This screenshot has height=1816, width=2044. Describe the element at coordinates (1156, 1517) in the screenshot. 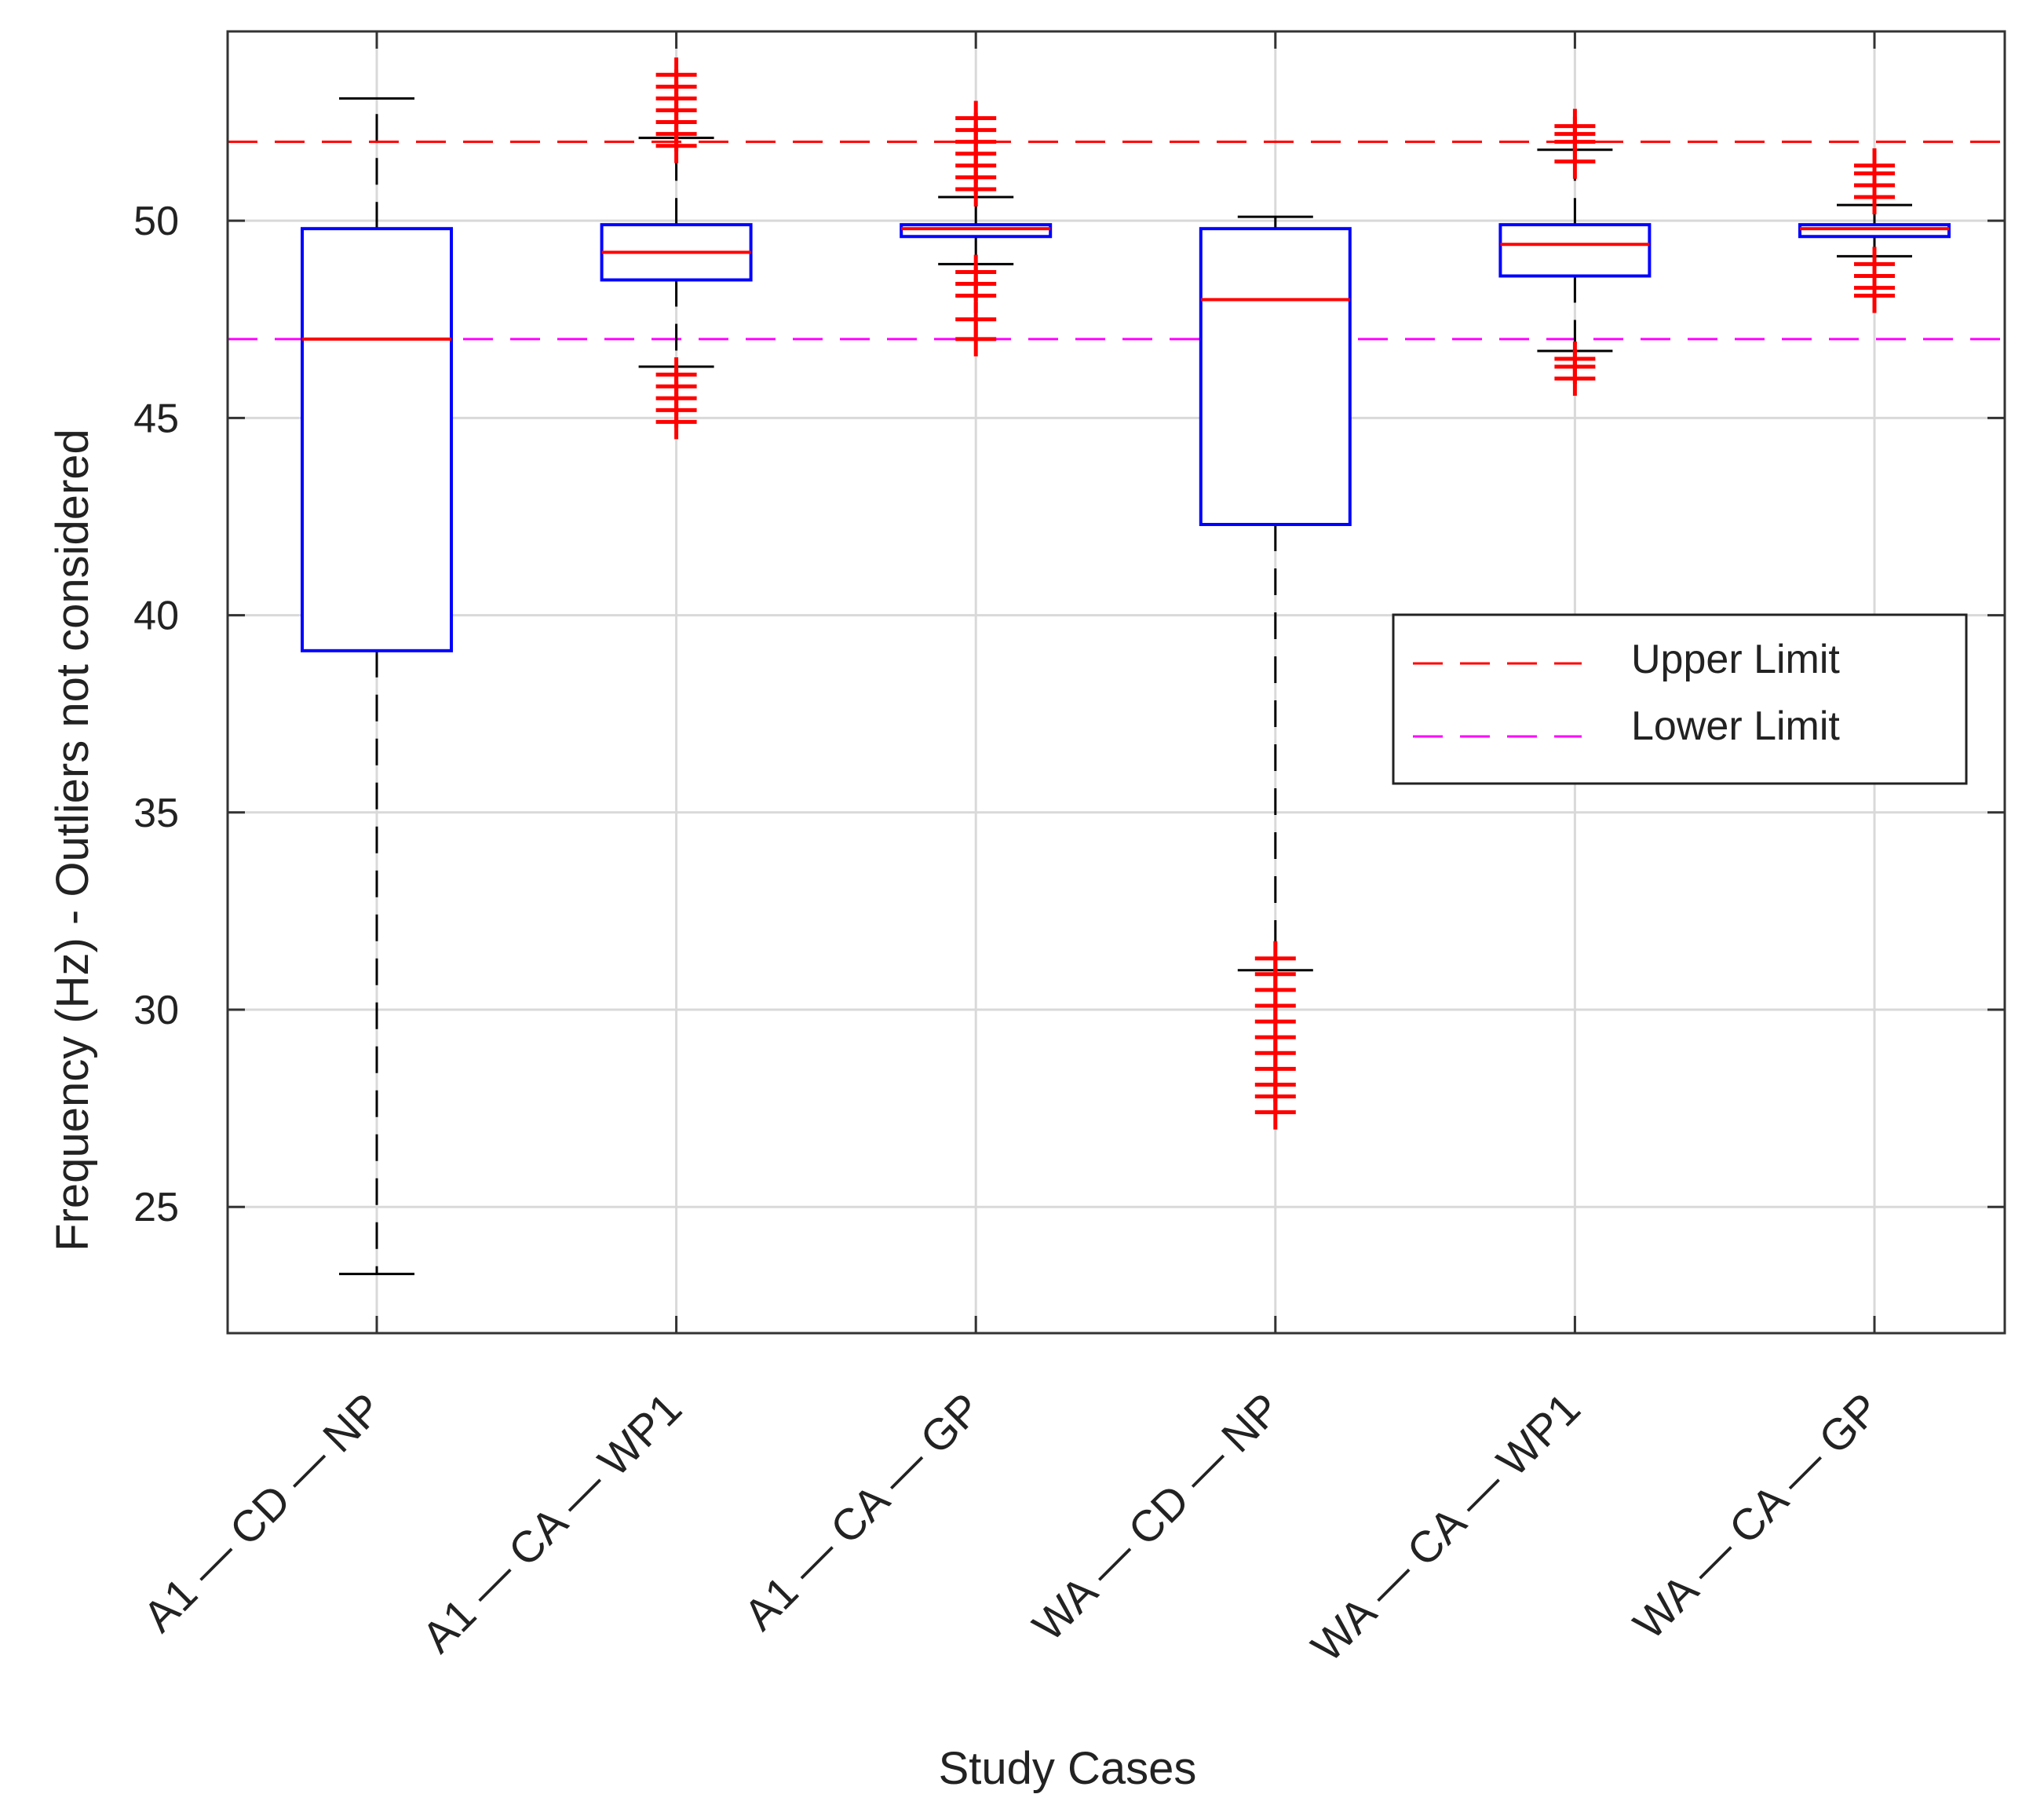

I see `x-tick-label: WA — CD — NP` at that location.